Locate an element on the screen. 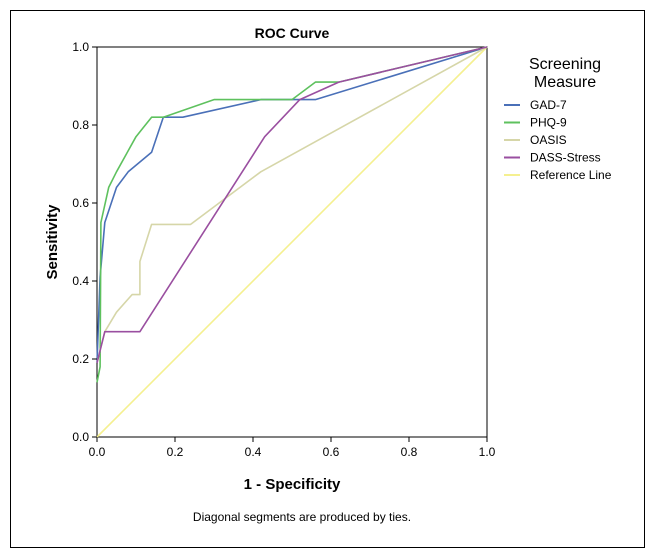  y-tick-label: 1.0 is located at coordinates (80, 47).